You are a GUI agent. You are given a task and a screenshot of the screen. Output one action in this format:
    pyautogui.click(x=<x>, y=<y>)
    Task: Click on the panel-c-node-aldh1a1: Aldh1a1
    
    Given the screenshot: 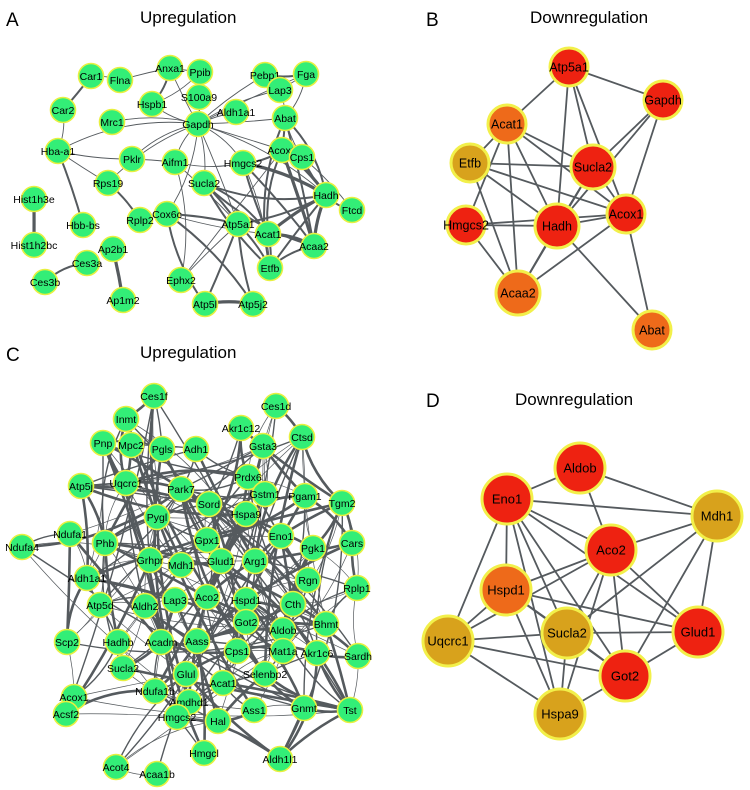 What is the action you would take?
    pyautogui.click(x=87, y=578)
    